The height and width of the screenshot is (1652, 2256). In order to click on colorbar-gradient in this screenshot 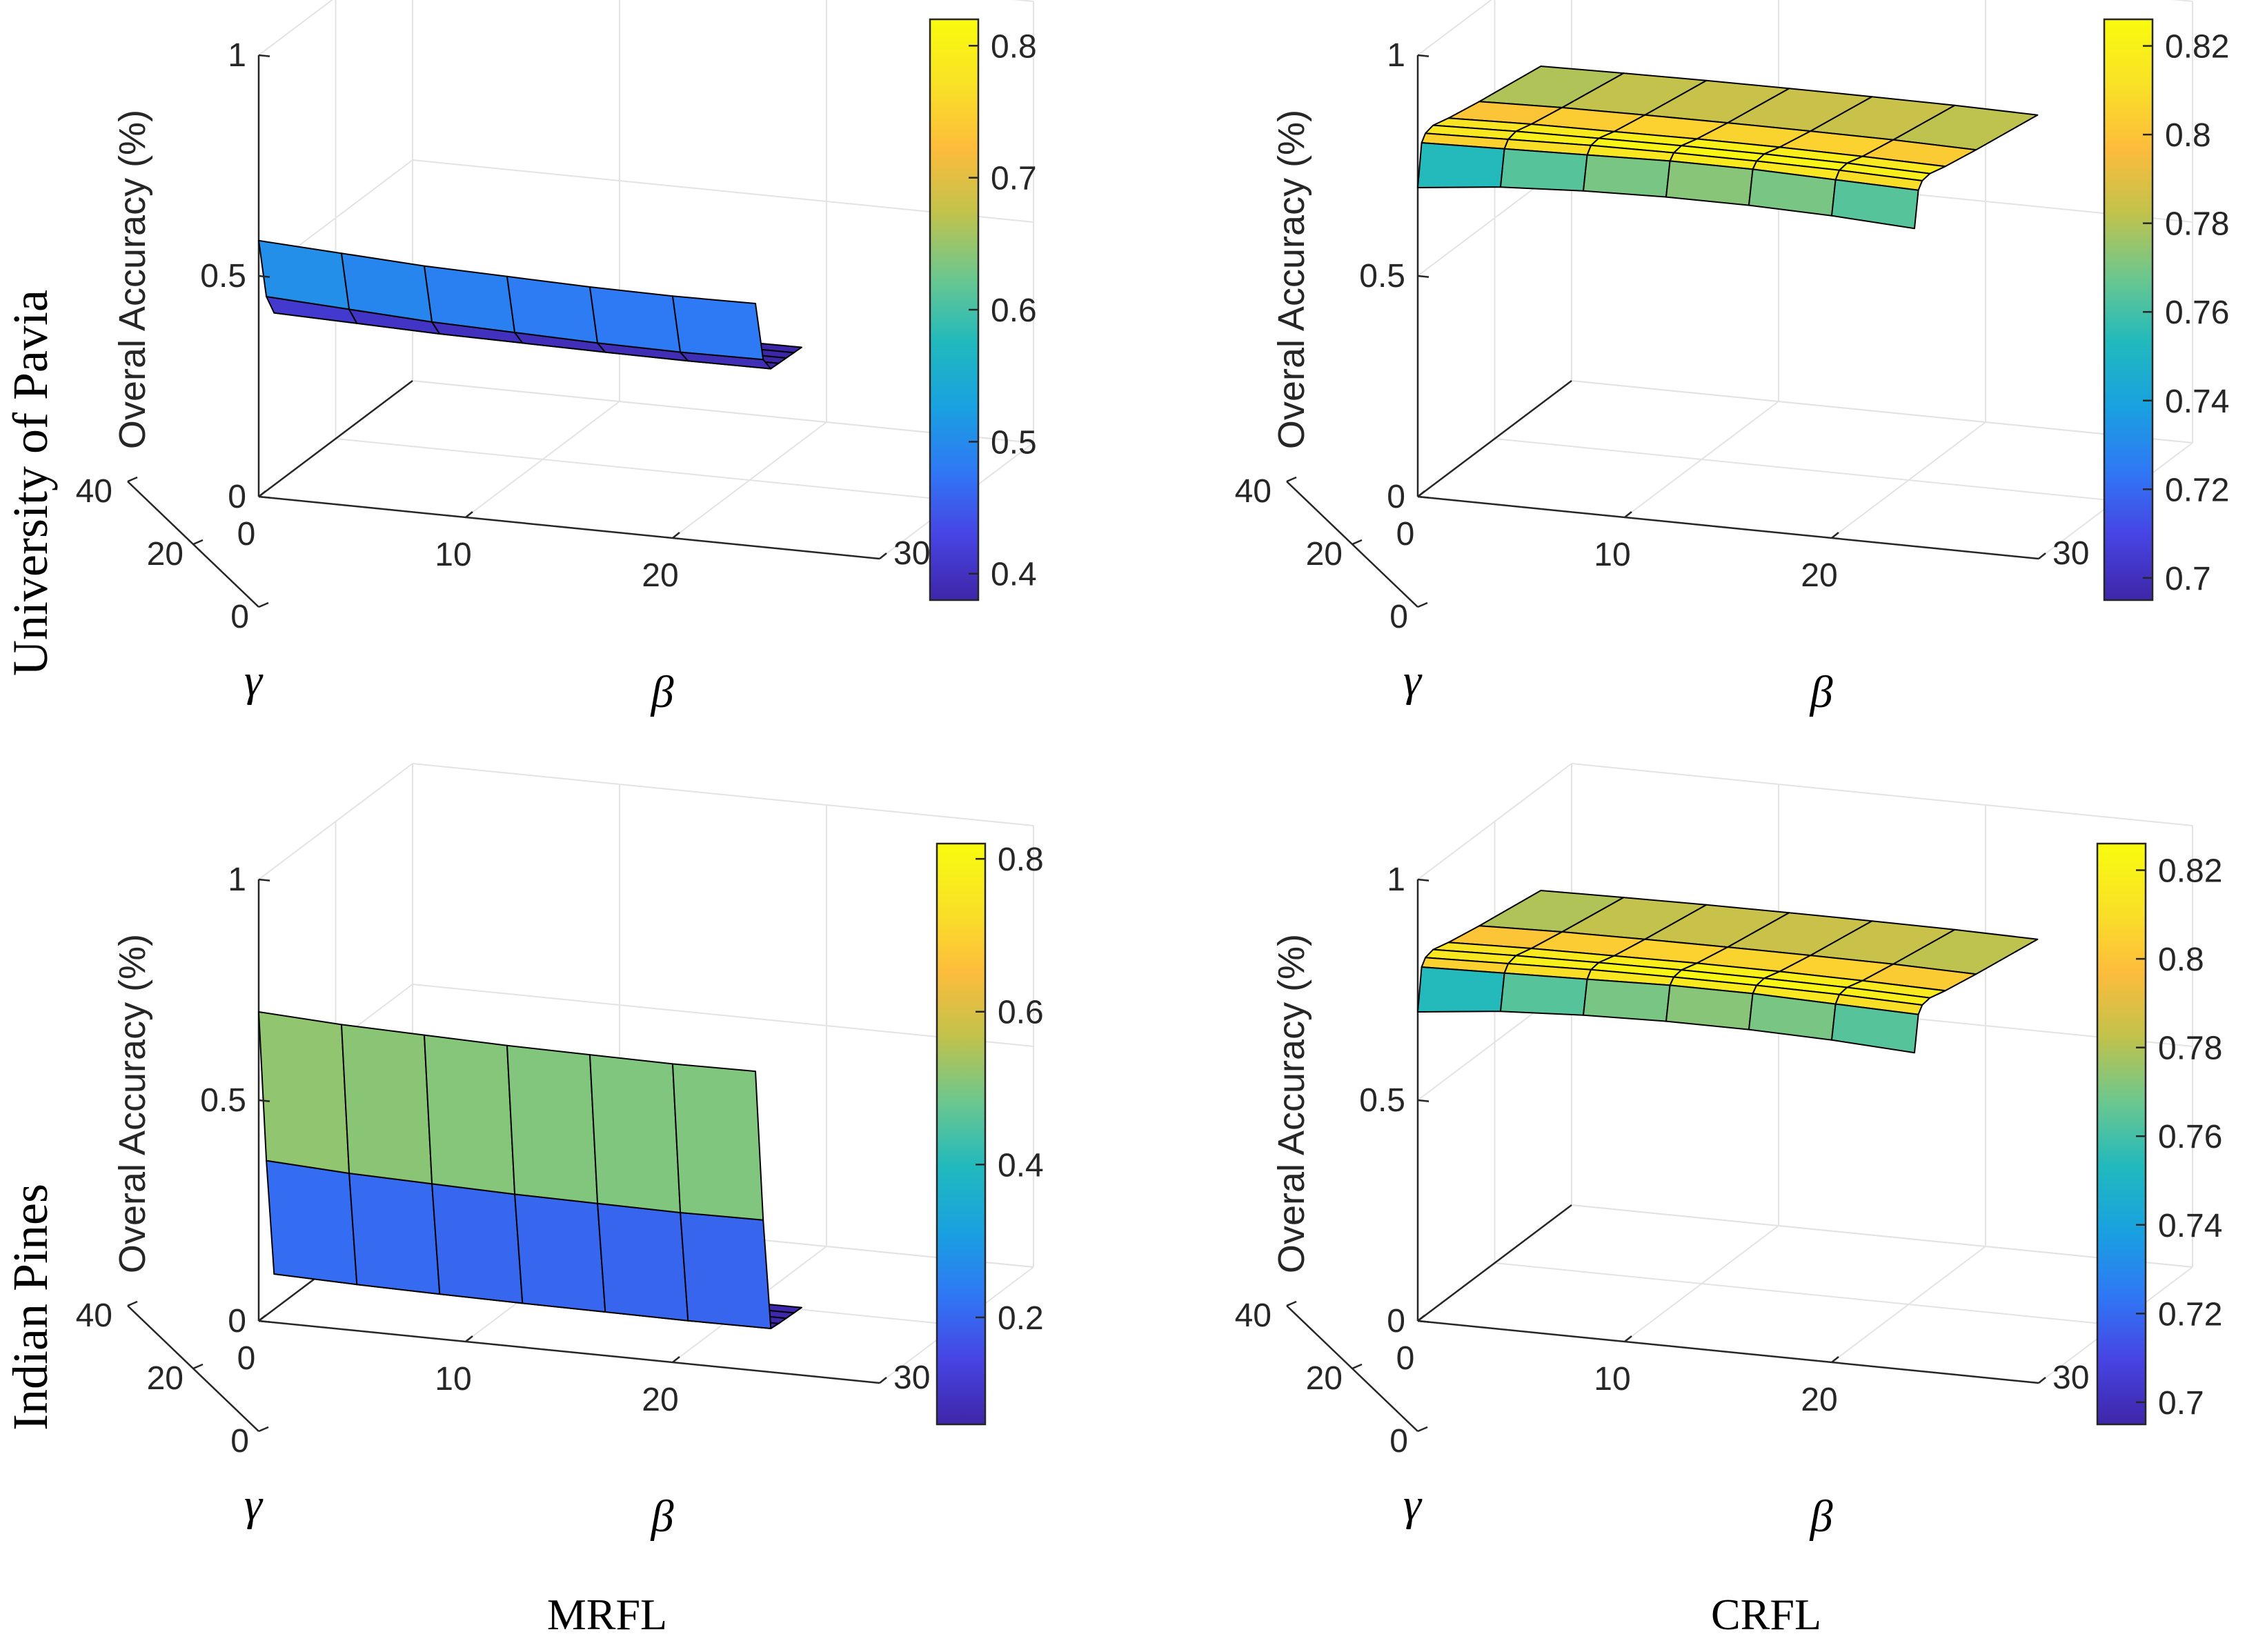, I will do `click(962, 1134)`.